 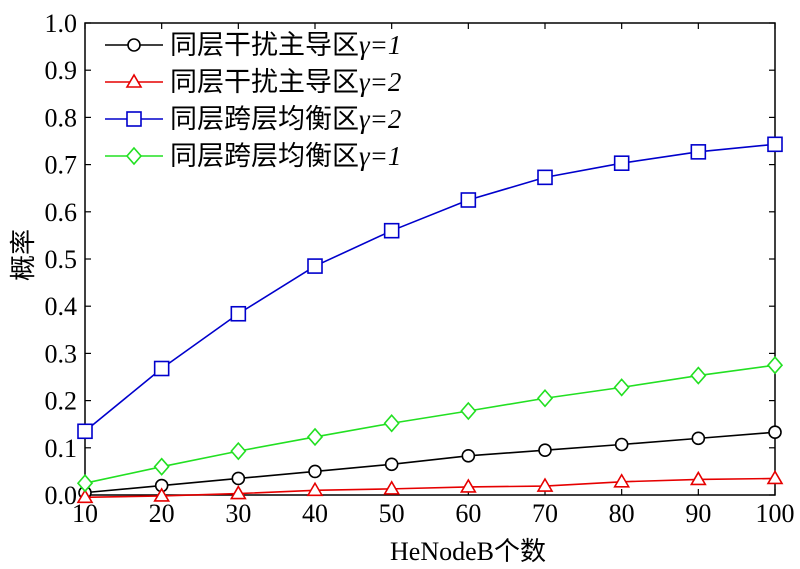 What do you see at coordinates (61, 165) in the screenshot?
I see `y-tick-label: 0.7` at bounding box center [61, 165].